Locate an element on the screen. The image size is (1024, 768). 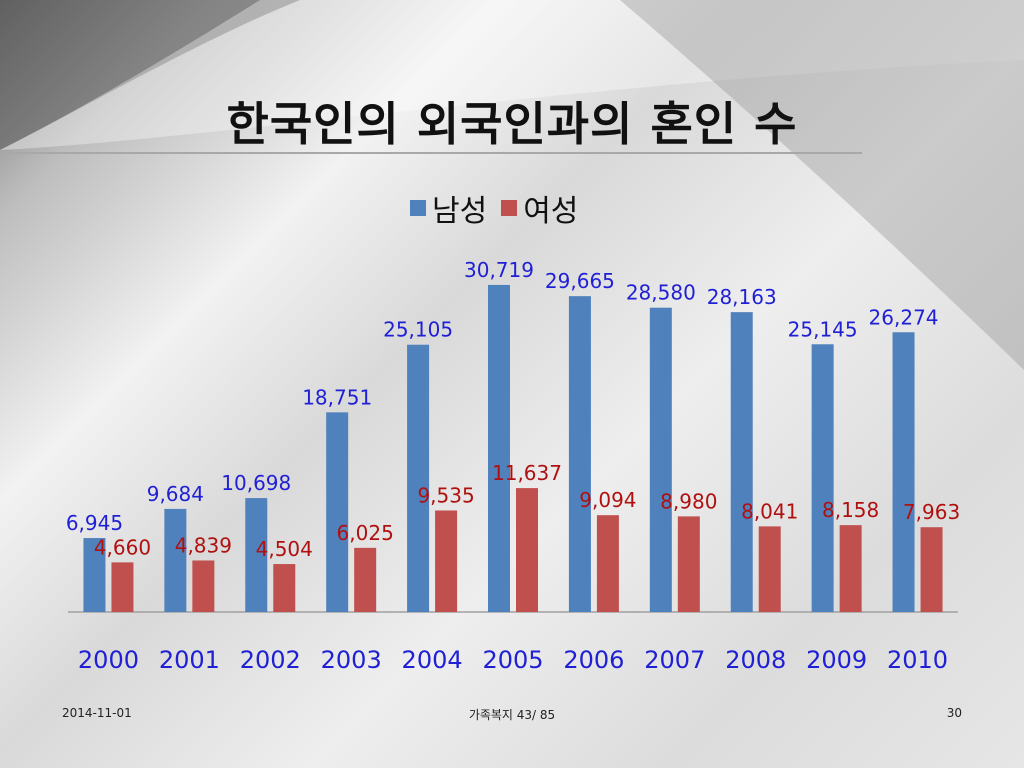
data-label-male-2004: 25,105 is located at coordinates (418, 330).